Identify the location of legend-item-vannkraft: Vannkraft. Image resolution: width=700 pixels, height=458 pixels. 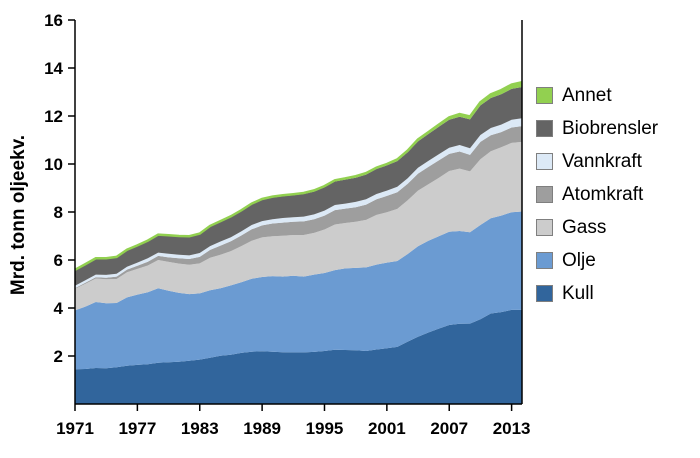
(597, 161).